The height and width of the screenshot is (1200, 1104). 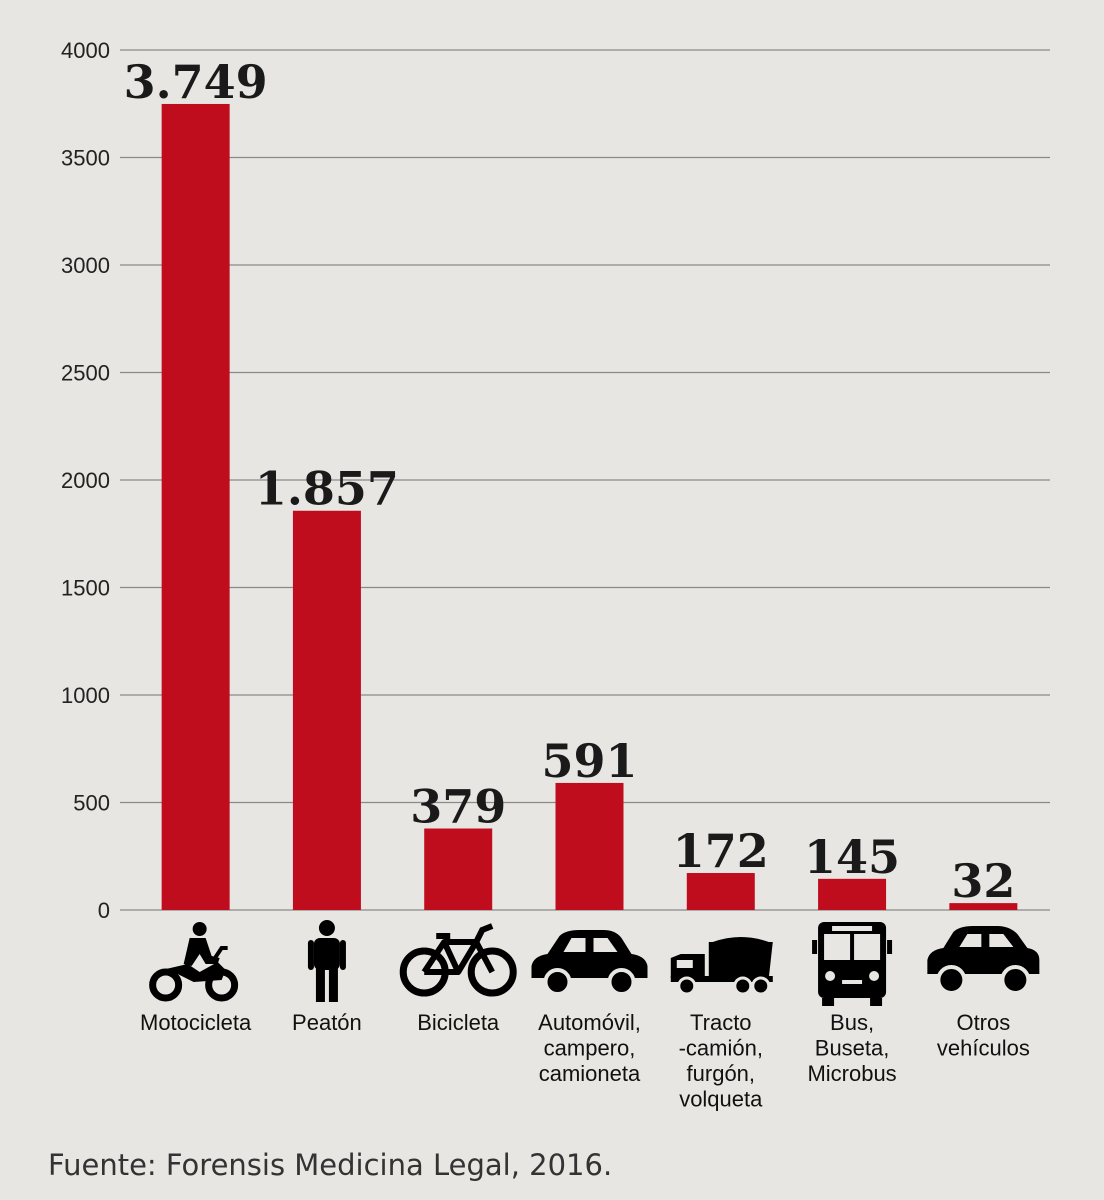 What do you see at coordinates (589, 963) in the screenshot?
I see `car-icon` at bounding box center [589, 963].